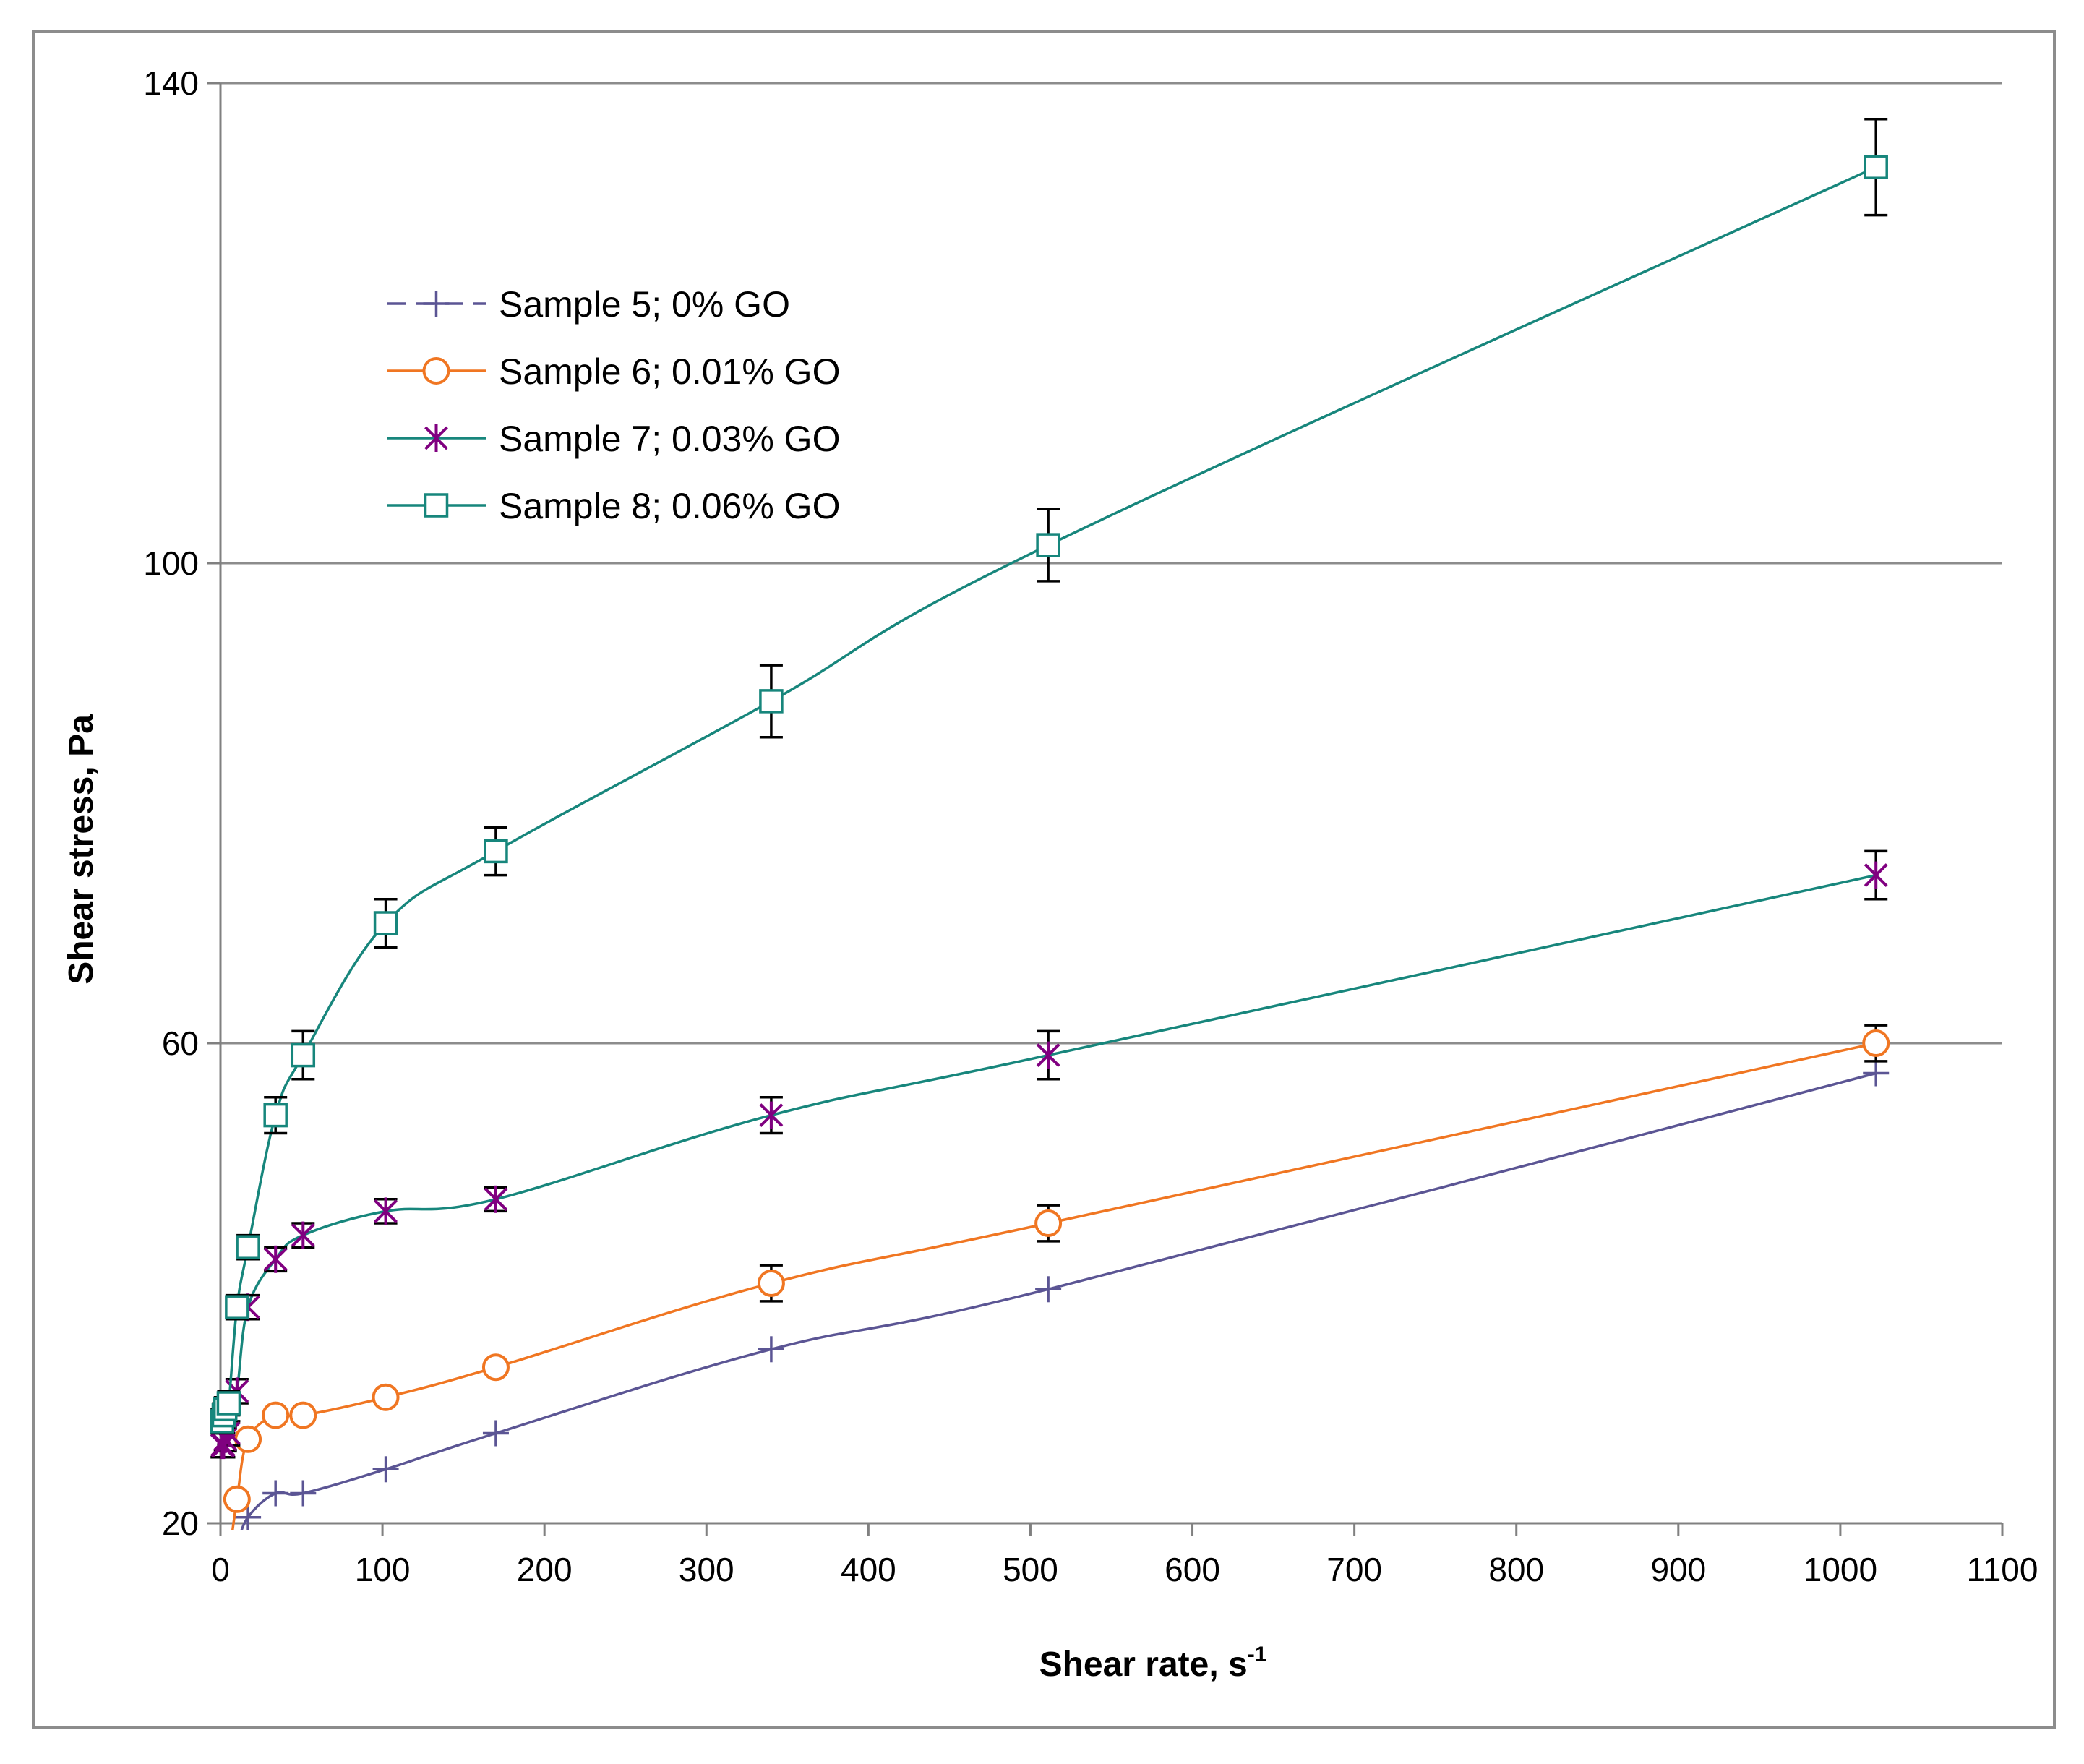 The height and width of the screenshot is (1764, 2084). I want to click on legend-label: Sample 8; 0.06% GO, so click(669, 506).